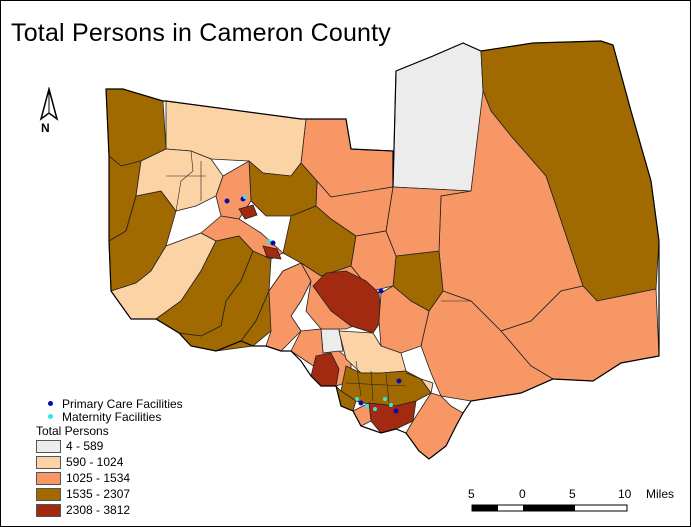 Image resolution: width=691 pixels, height=527 pixels. What do you see at coordinates (272, 252) in the screenshot?
I see `tract-sanbenito-dark` at bounding box center [272, 252].